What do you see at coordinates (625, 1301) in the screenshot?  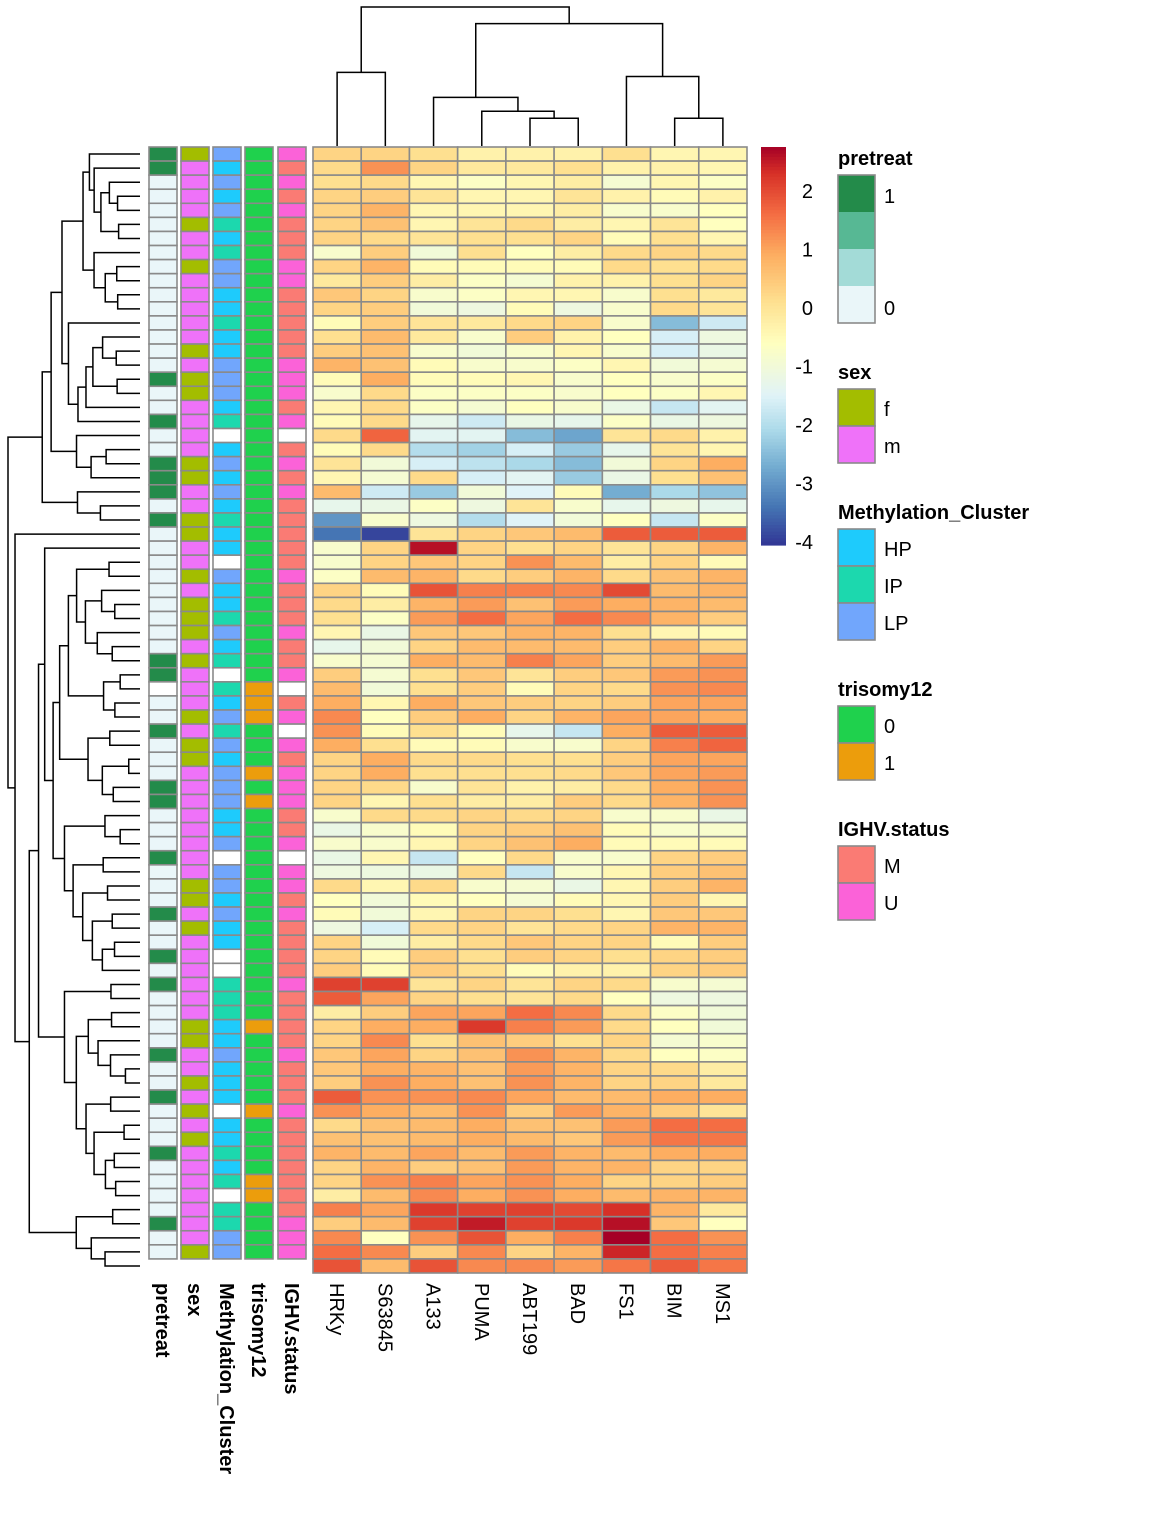 I see `column-label: FS1` at bounding box center [625, 1301].